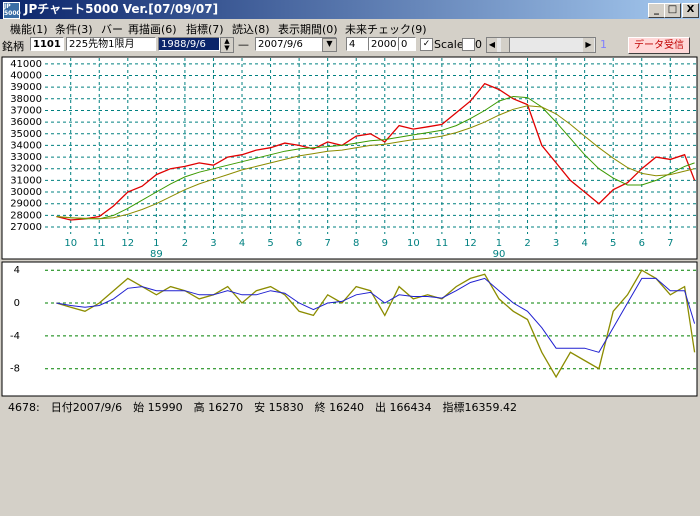 This screenshot has height=516, width=700. I want to click on x-tick-label: 9, so click(385, 243).